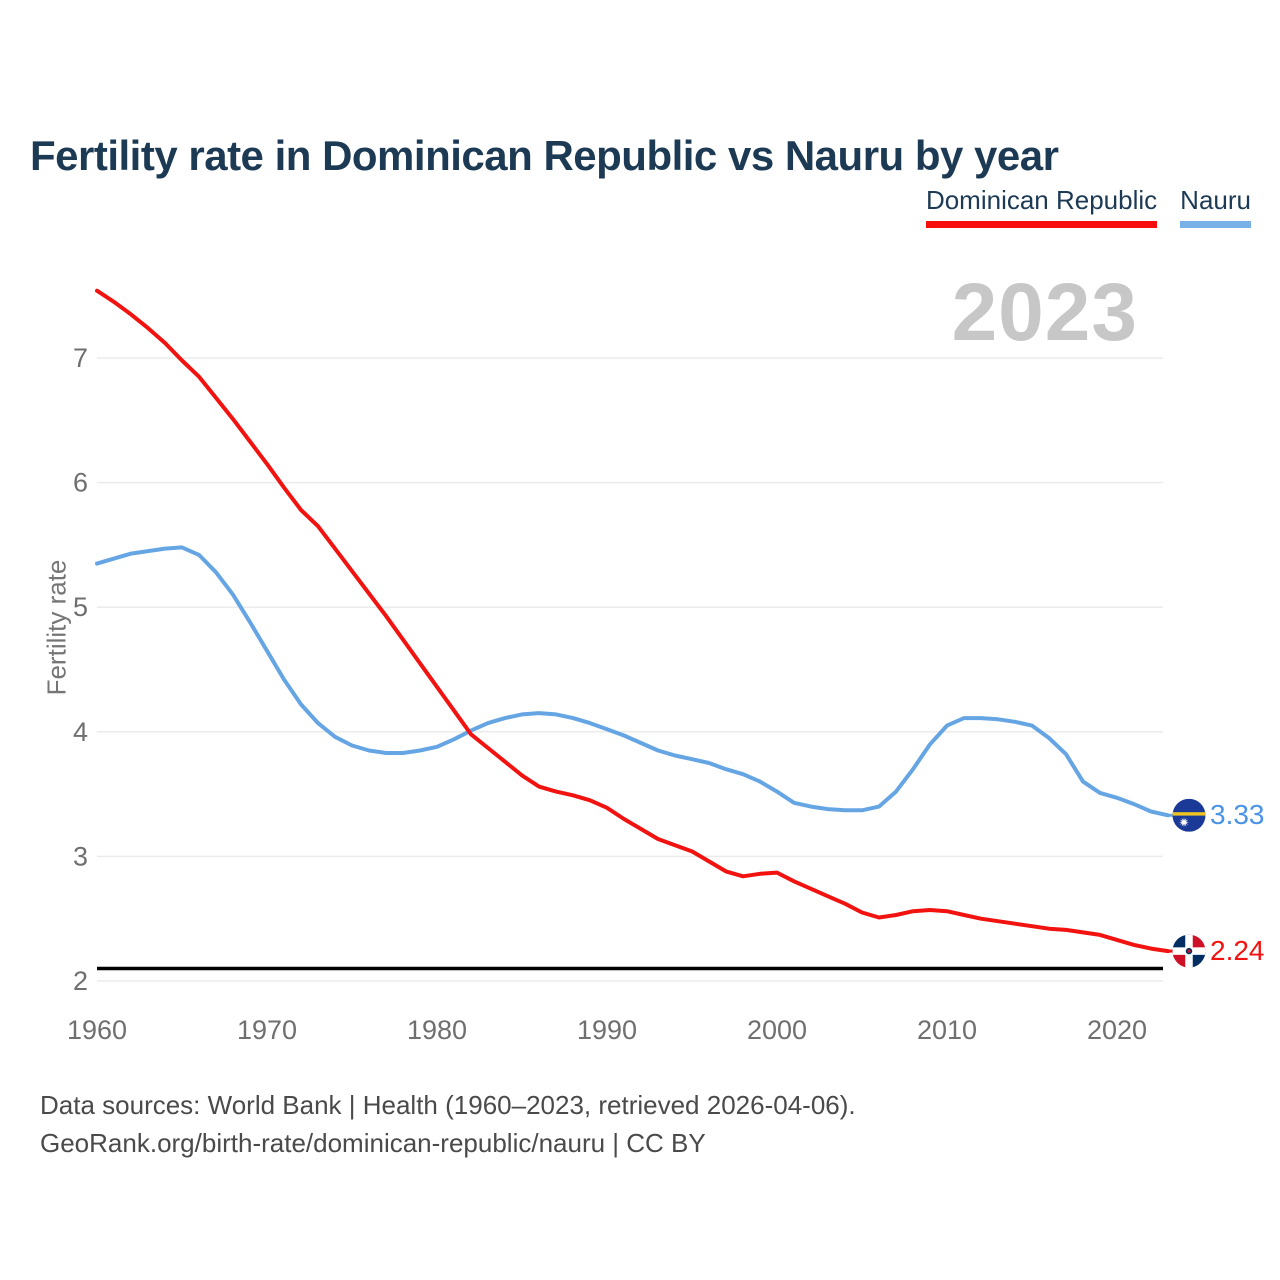 The height and width of the screenshot is (1280, 1280). I want to click on y-axis-tick-labels: 2 3 4 5 6 7, so click(80, 669).